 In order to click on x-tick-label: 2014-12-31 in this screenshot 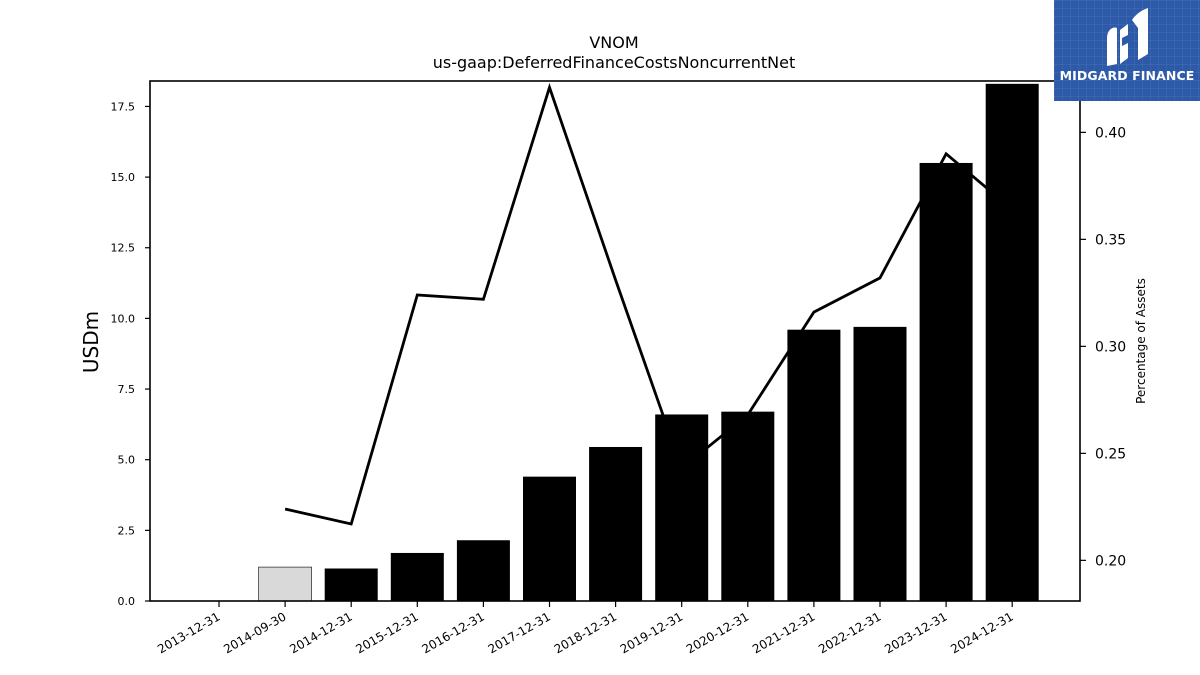, I will do `click(320, 632)`.